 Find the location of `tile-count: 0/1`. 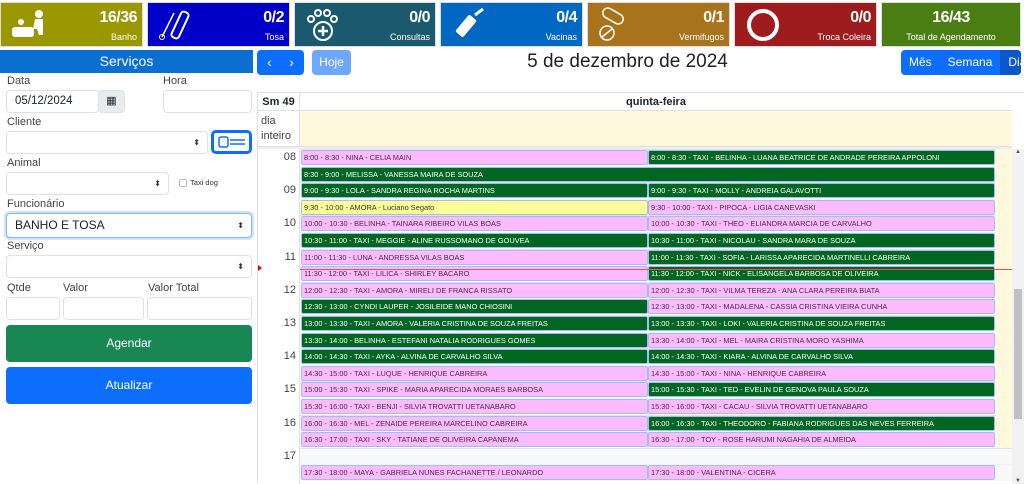

tile-count: 0/1 is located at coordinates (713, 17).